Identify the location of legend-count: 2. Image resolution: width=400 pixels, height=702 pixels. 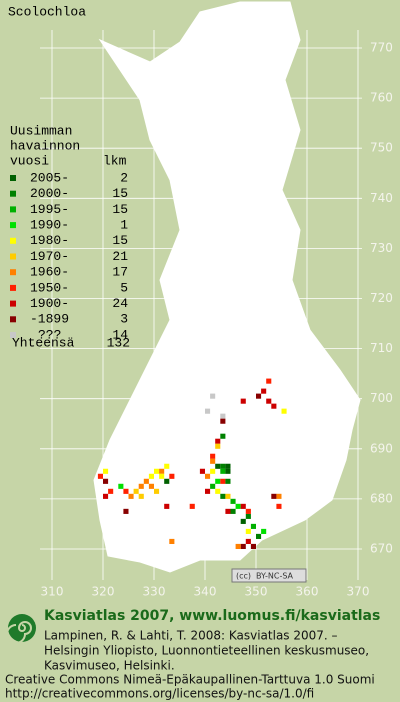
(124, 177).